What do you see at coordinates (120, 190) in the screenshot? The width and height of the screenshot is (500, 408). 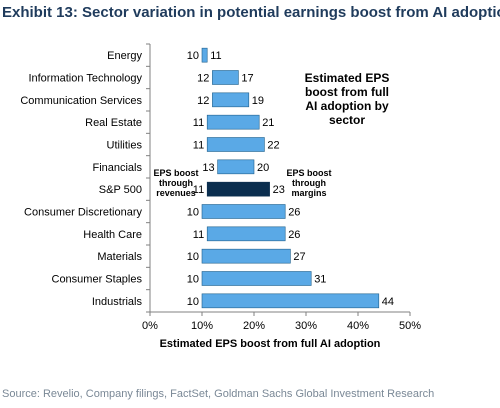 I see `category-label: S&P 500` at bounding box center [120, 190].